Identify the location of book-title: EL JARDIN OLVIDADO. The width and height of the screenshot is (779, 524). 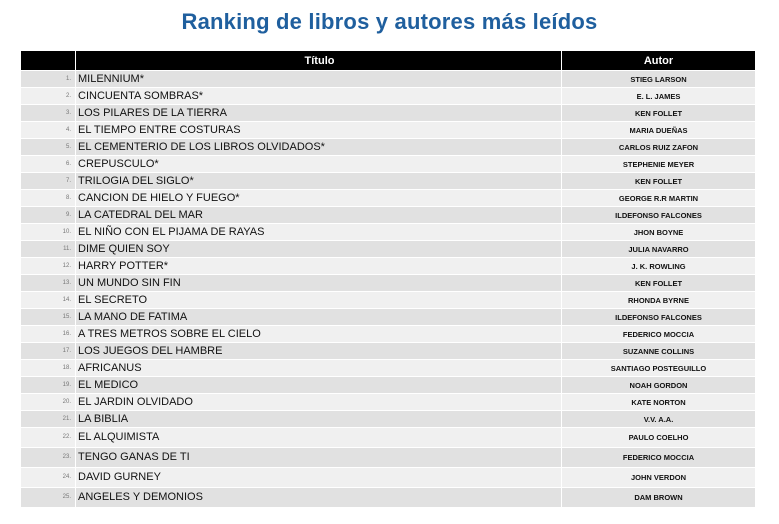
(318, 402).